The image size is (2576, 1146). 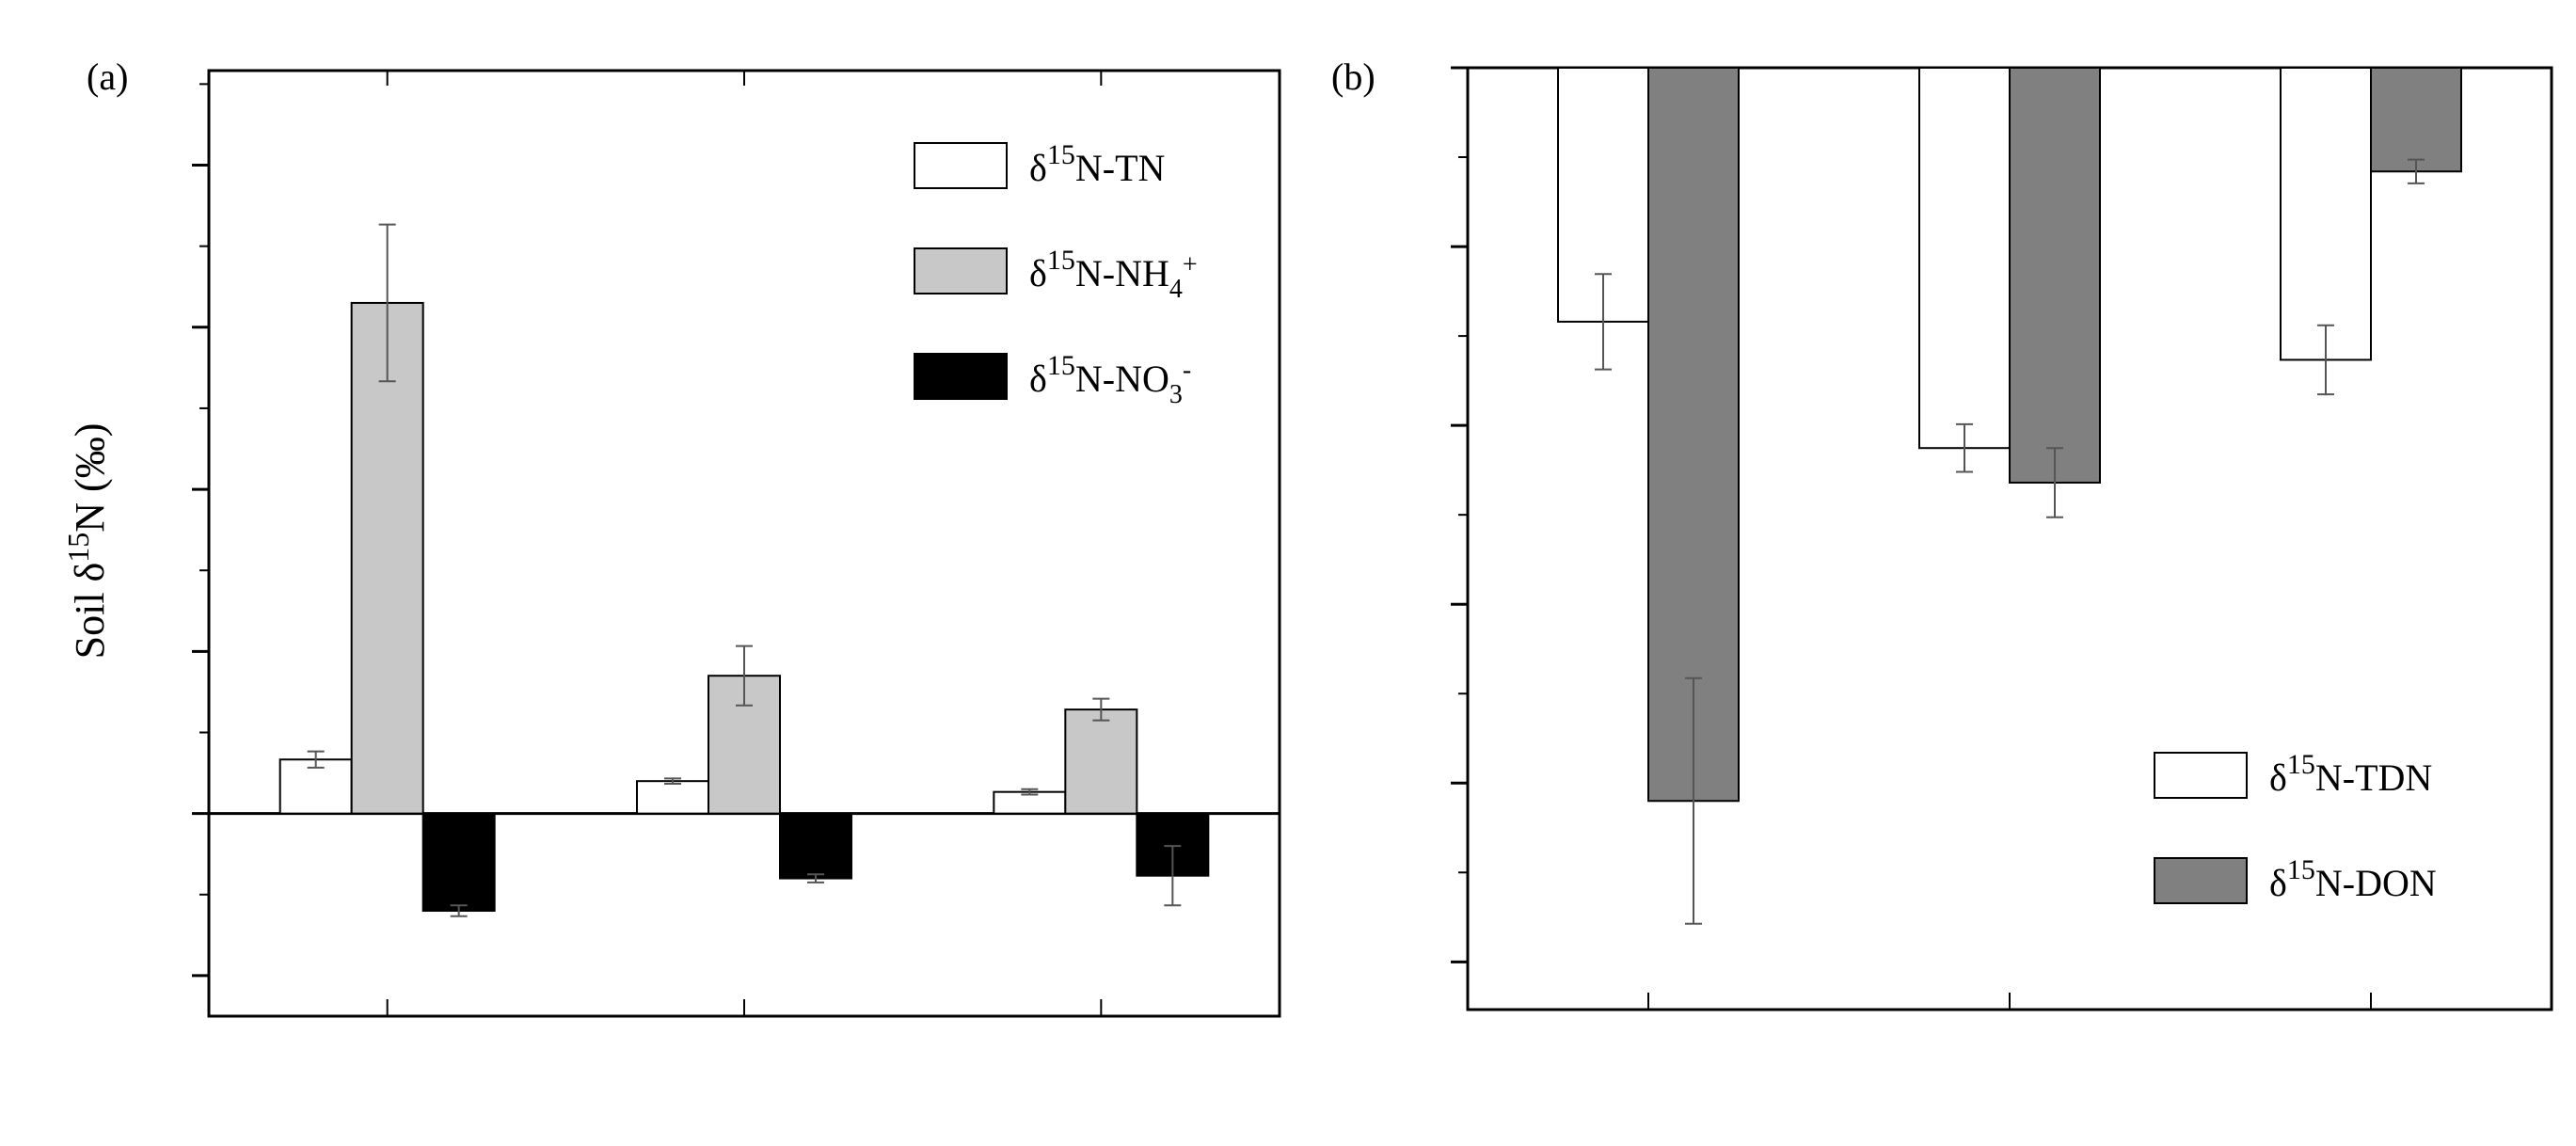 I want to click on legend-label: δ15N-NO3-, so click(x=1110, y=379).